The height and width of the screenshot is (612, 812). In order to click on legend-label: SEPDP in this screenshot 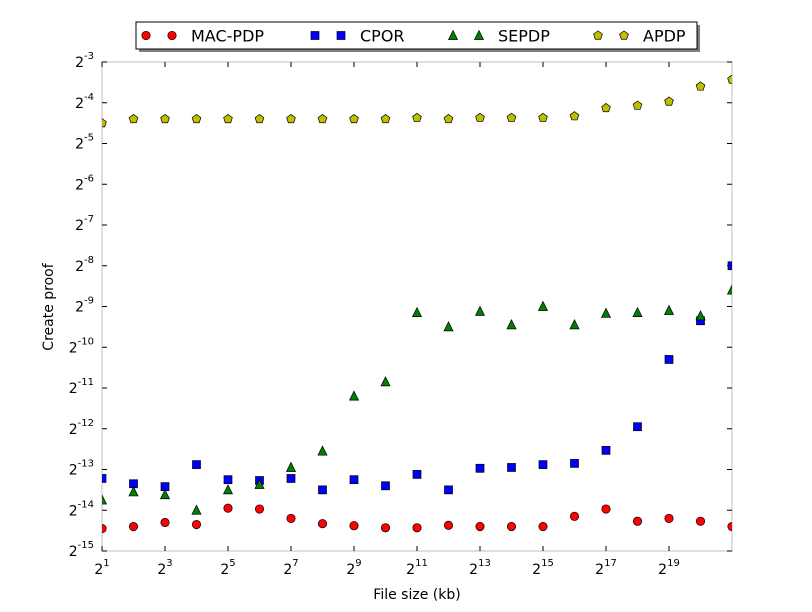, I will do `click(524, 36)`.